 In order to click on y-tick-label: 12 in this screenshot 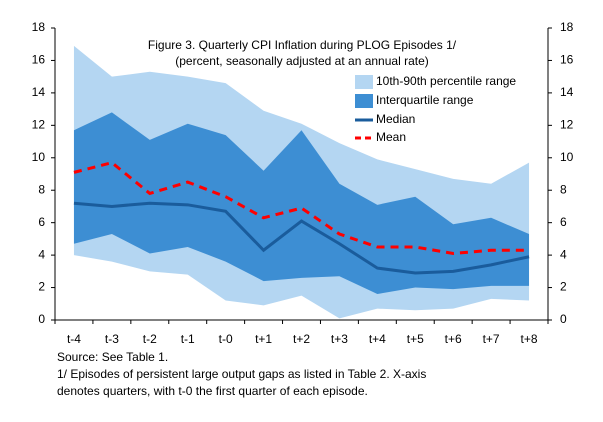, I will do `click(39, 125)`.